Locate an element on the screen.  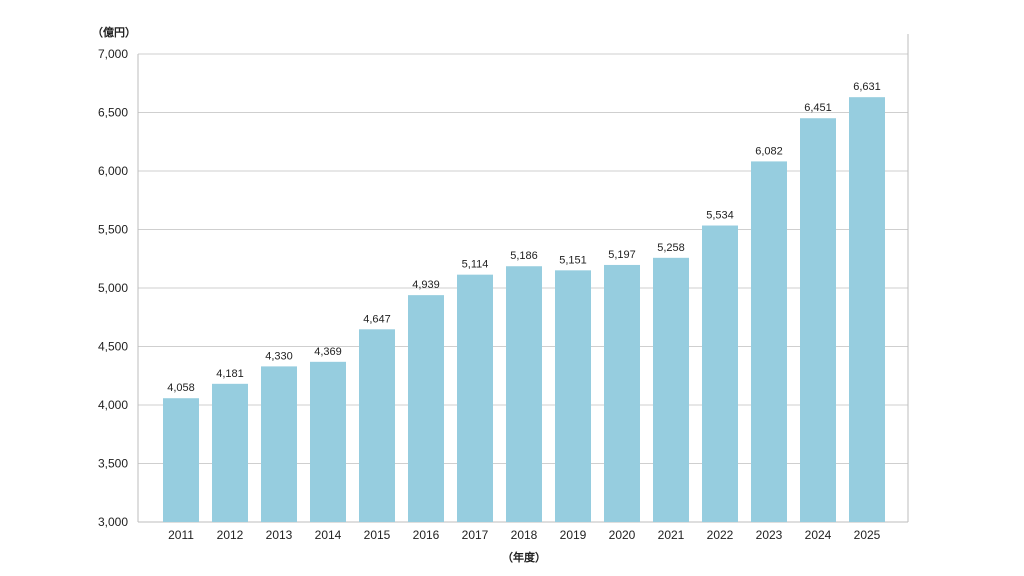
data-label: 4,939 is located at coordinates (426, 285).